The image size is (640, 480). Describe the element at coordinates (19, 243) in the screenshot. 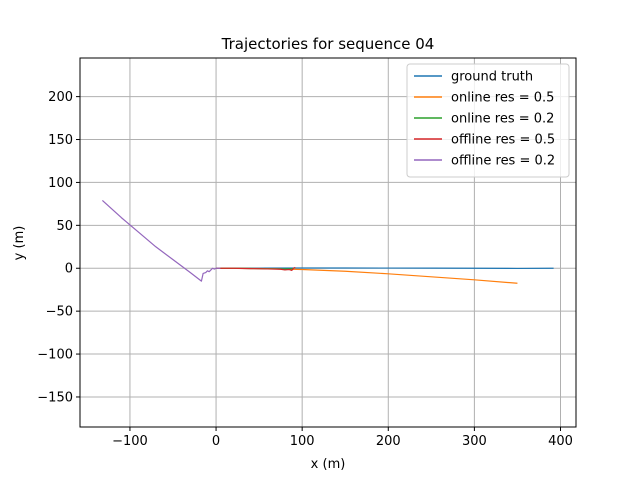

I see `y-axis-label: y (m)` at that location.